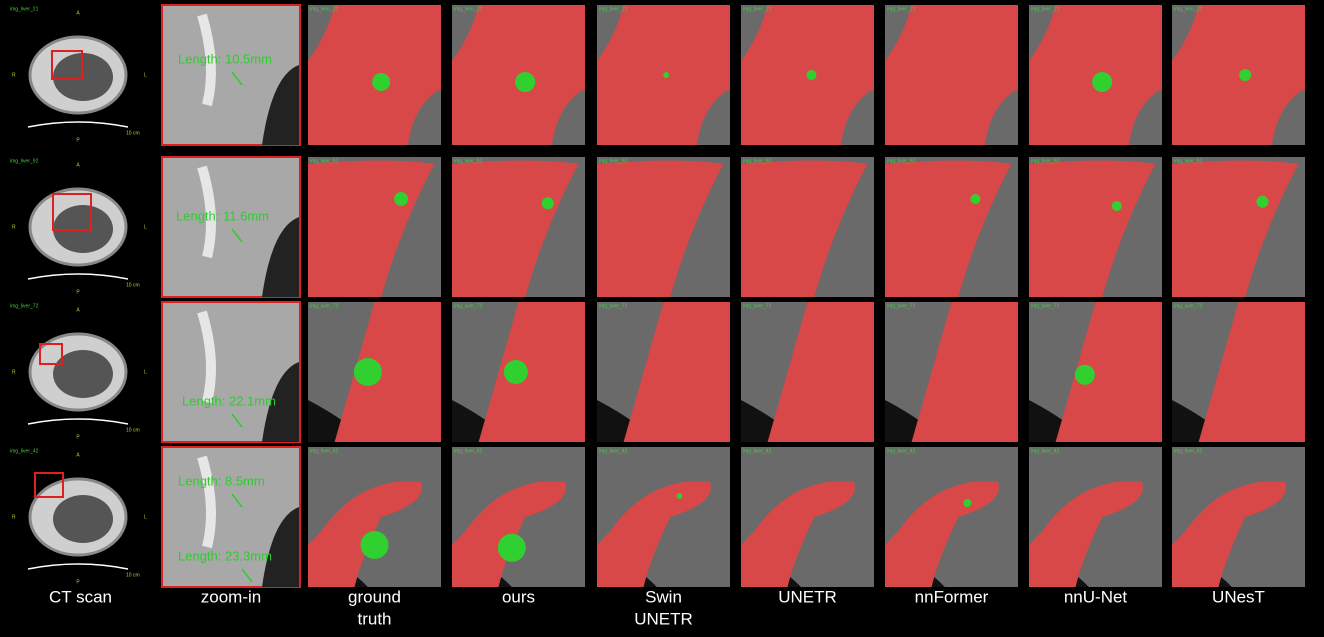 This screenshot has width=1324, height=637. What do you see at coordinates (225, 555) in the screenshot?
I see `length-annotation: Length: 23.3mm` at bounding box center [225, 555].